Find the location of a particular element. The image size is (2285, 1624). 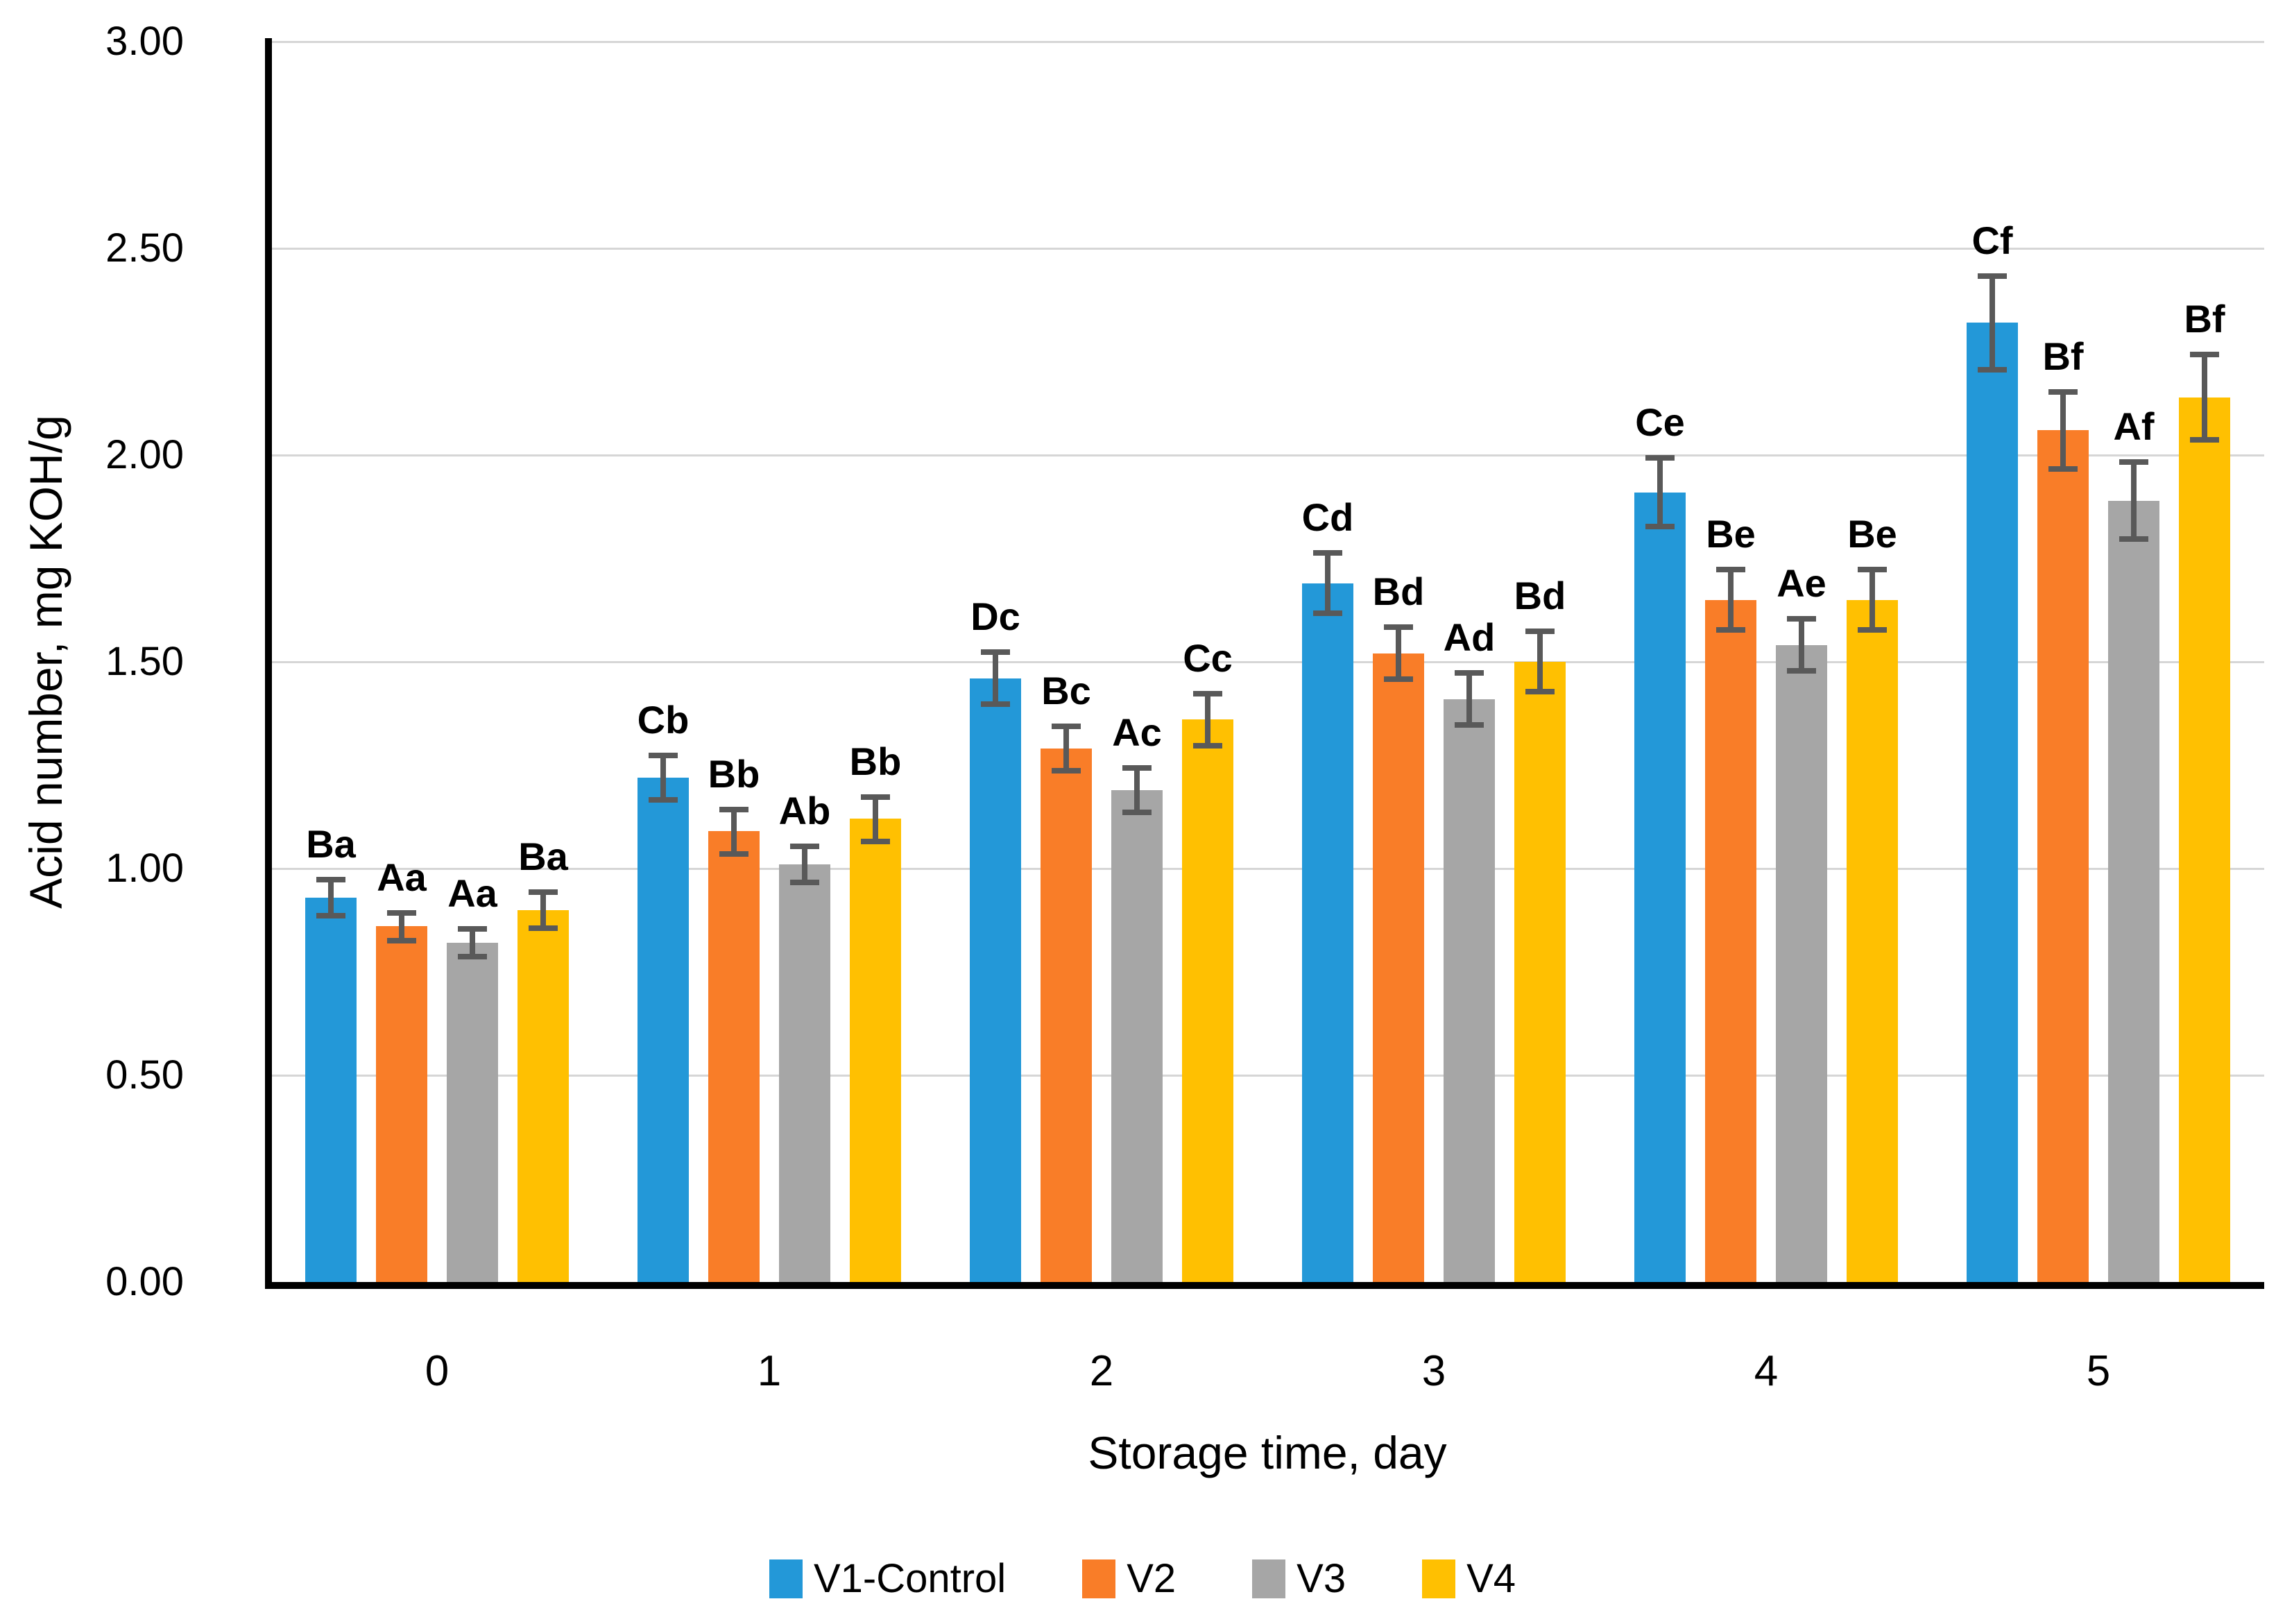

bar-v4-day3 is located at coordinates (1540, 972).